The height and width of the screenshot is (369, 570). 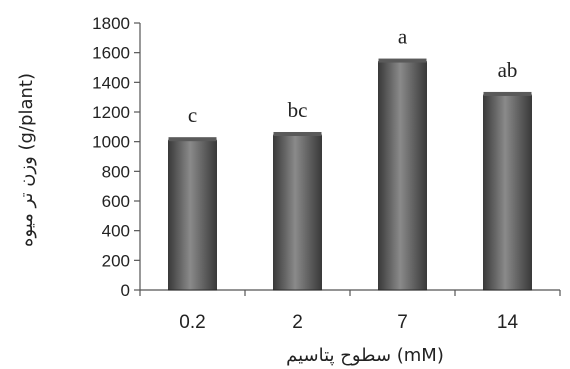 What do you see at coordinates (403, 37) in the screenshot?
I see `data-label: a` at bounding box center [403, 37].